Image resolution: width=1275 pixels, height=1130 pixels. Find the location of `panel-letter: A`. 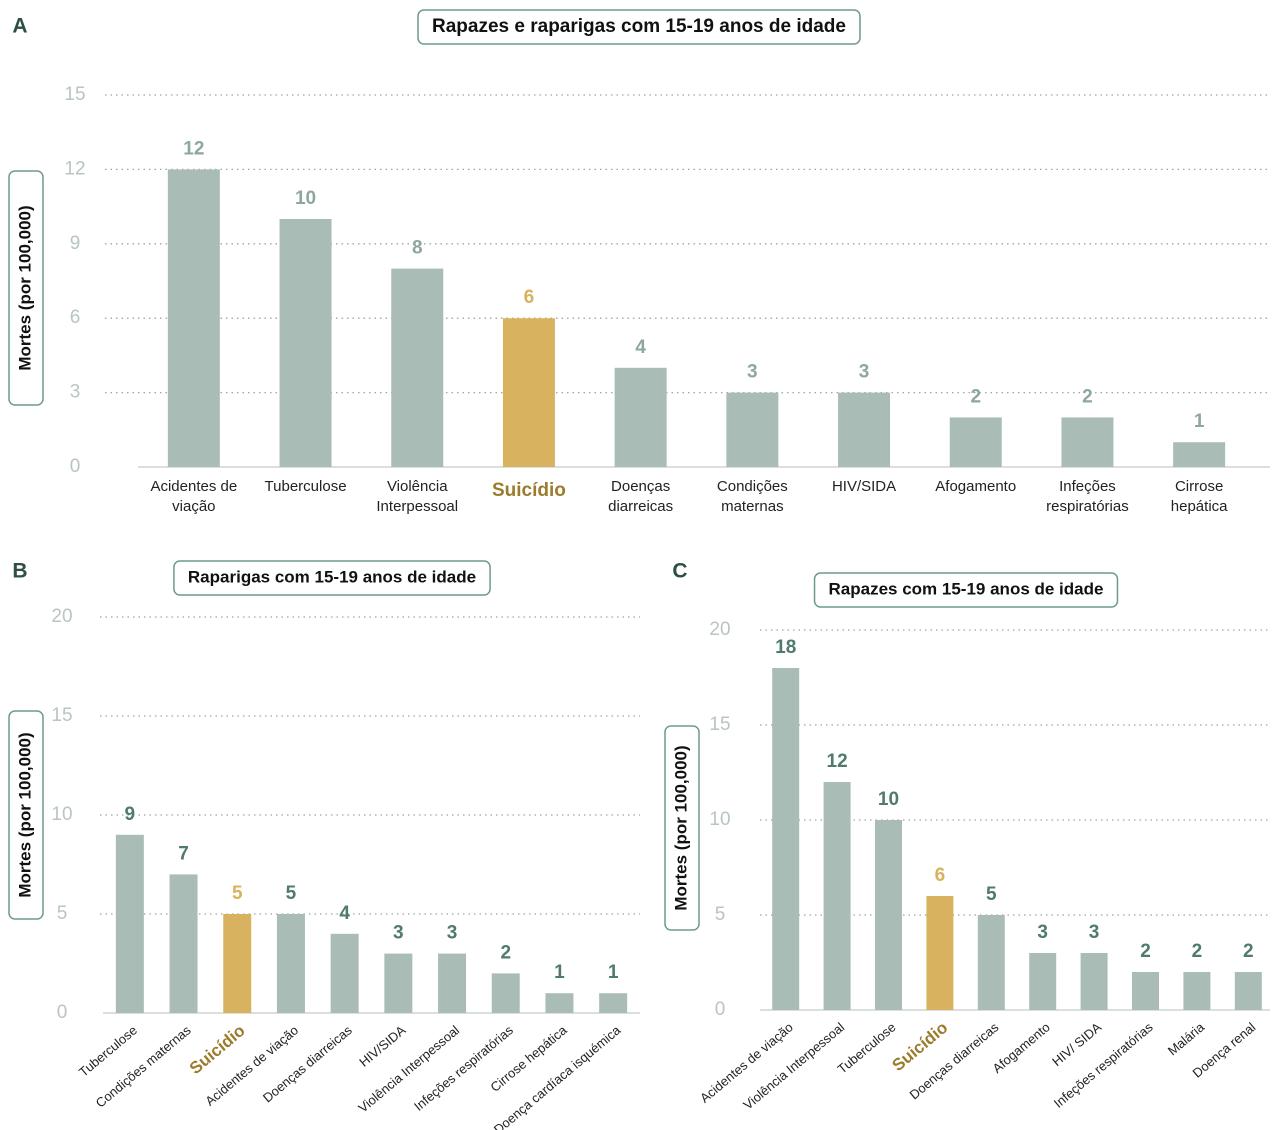

panel-letter: A is located at coordinates (19, 26).